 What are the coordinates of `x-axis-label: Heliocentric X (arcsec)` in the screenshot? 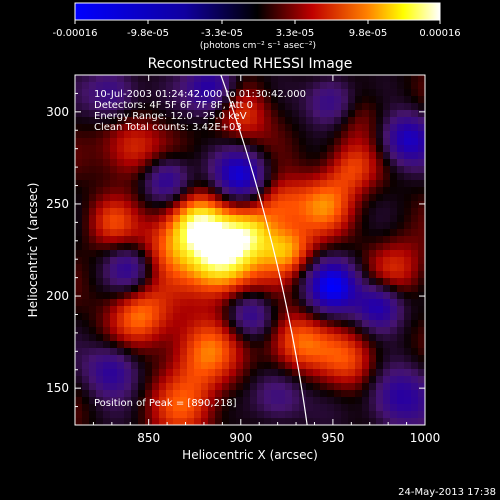 It's located at (250, 455).